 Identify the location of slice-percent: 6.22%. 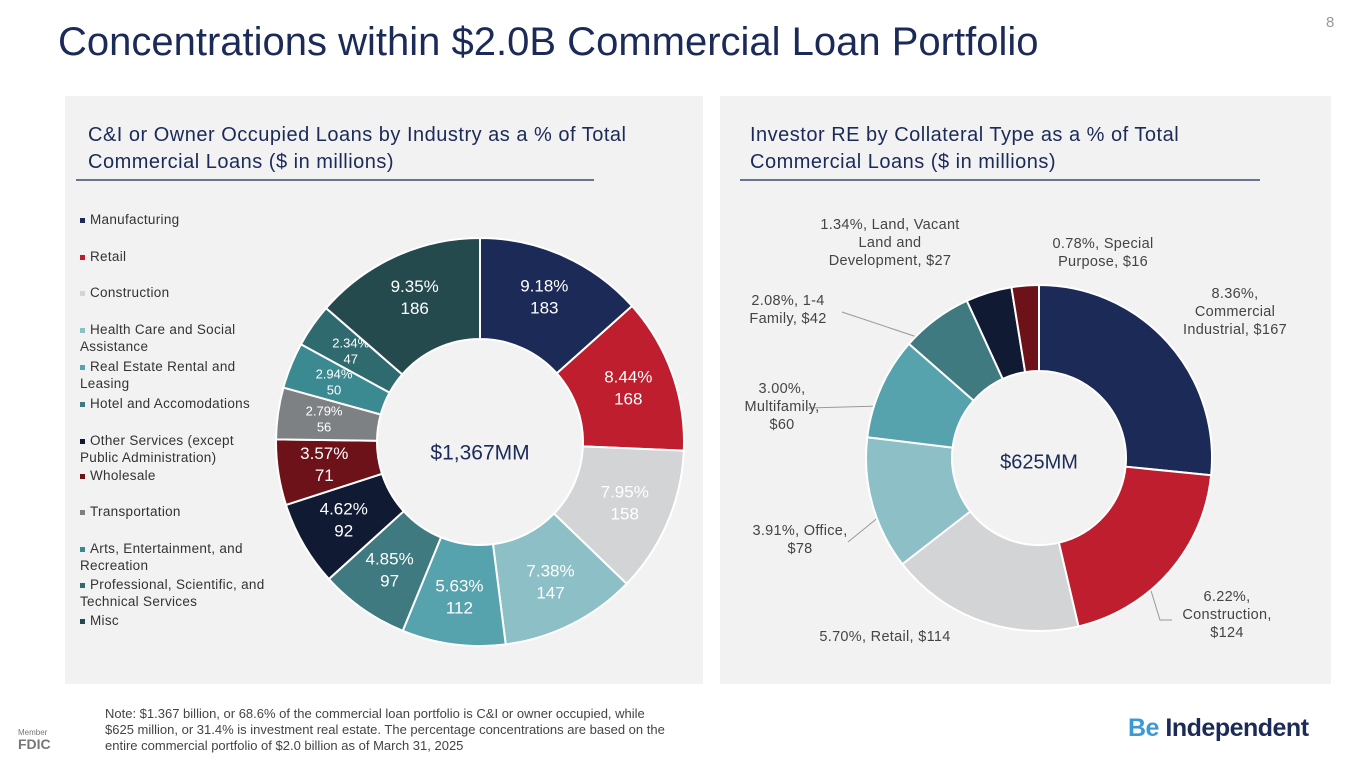
(1225, 597).